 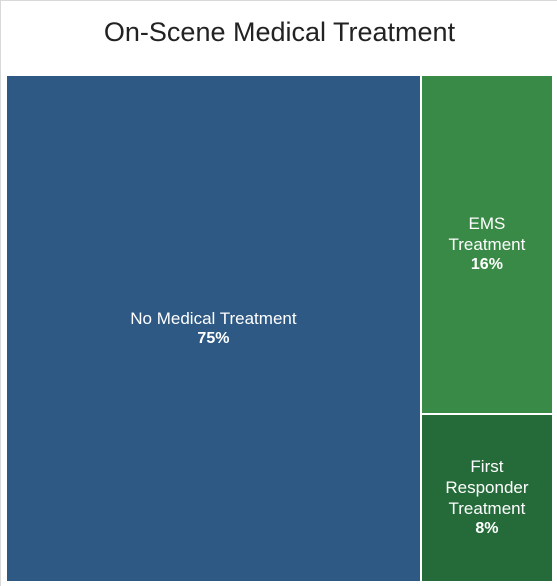 I want to click on cell-label: No Medical Treatment, so click(x=213, y=318).